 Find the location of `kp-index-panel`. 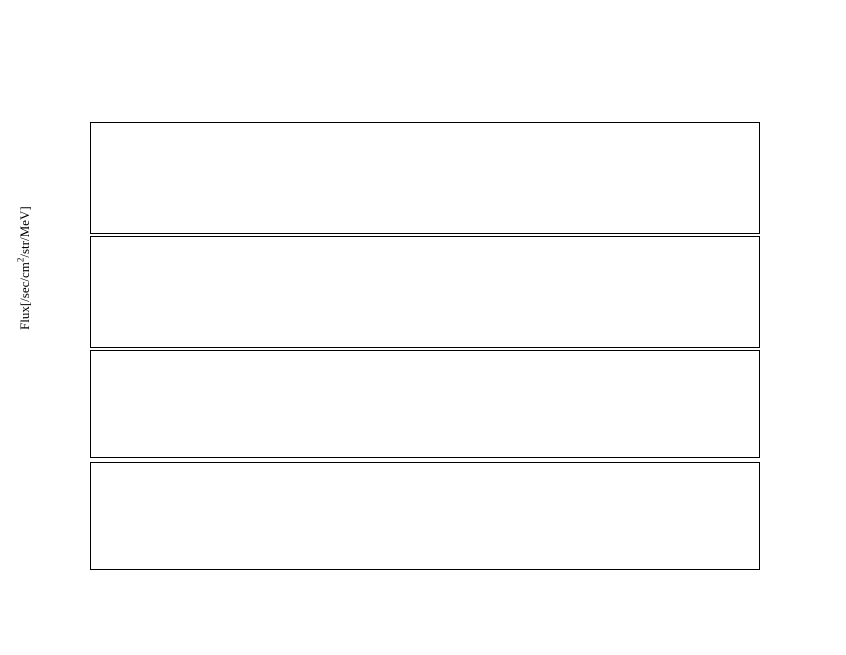

kp-index-panel is located at coordinates (425, 516).